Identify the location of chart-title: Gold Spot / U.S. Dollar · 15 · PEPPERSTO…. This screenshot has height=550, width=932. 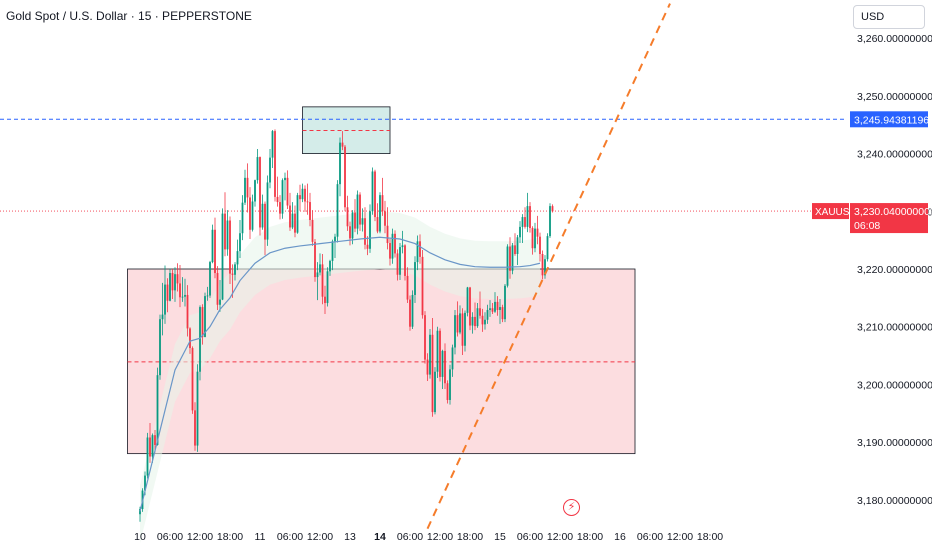
(129, 16).